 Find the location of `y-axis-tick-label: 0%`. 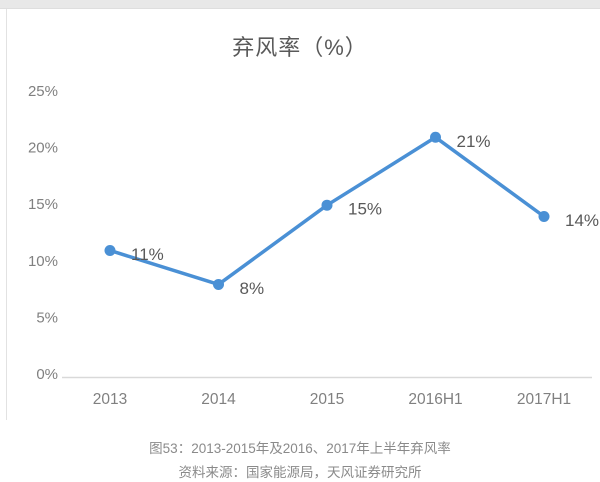

y-axis-tick-label: 0% is located at coordinates (47, 374).